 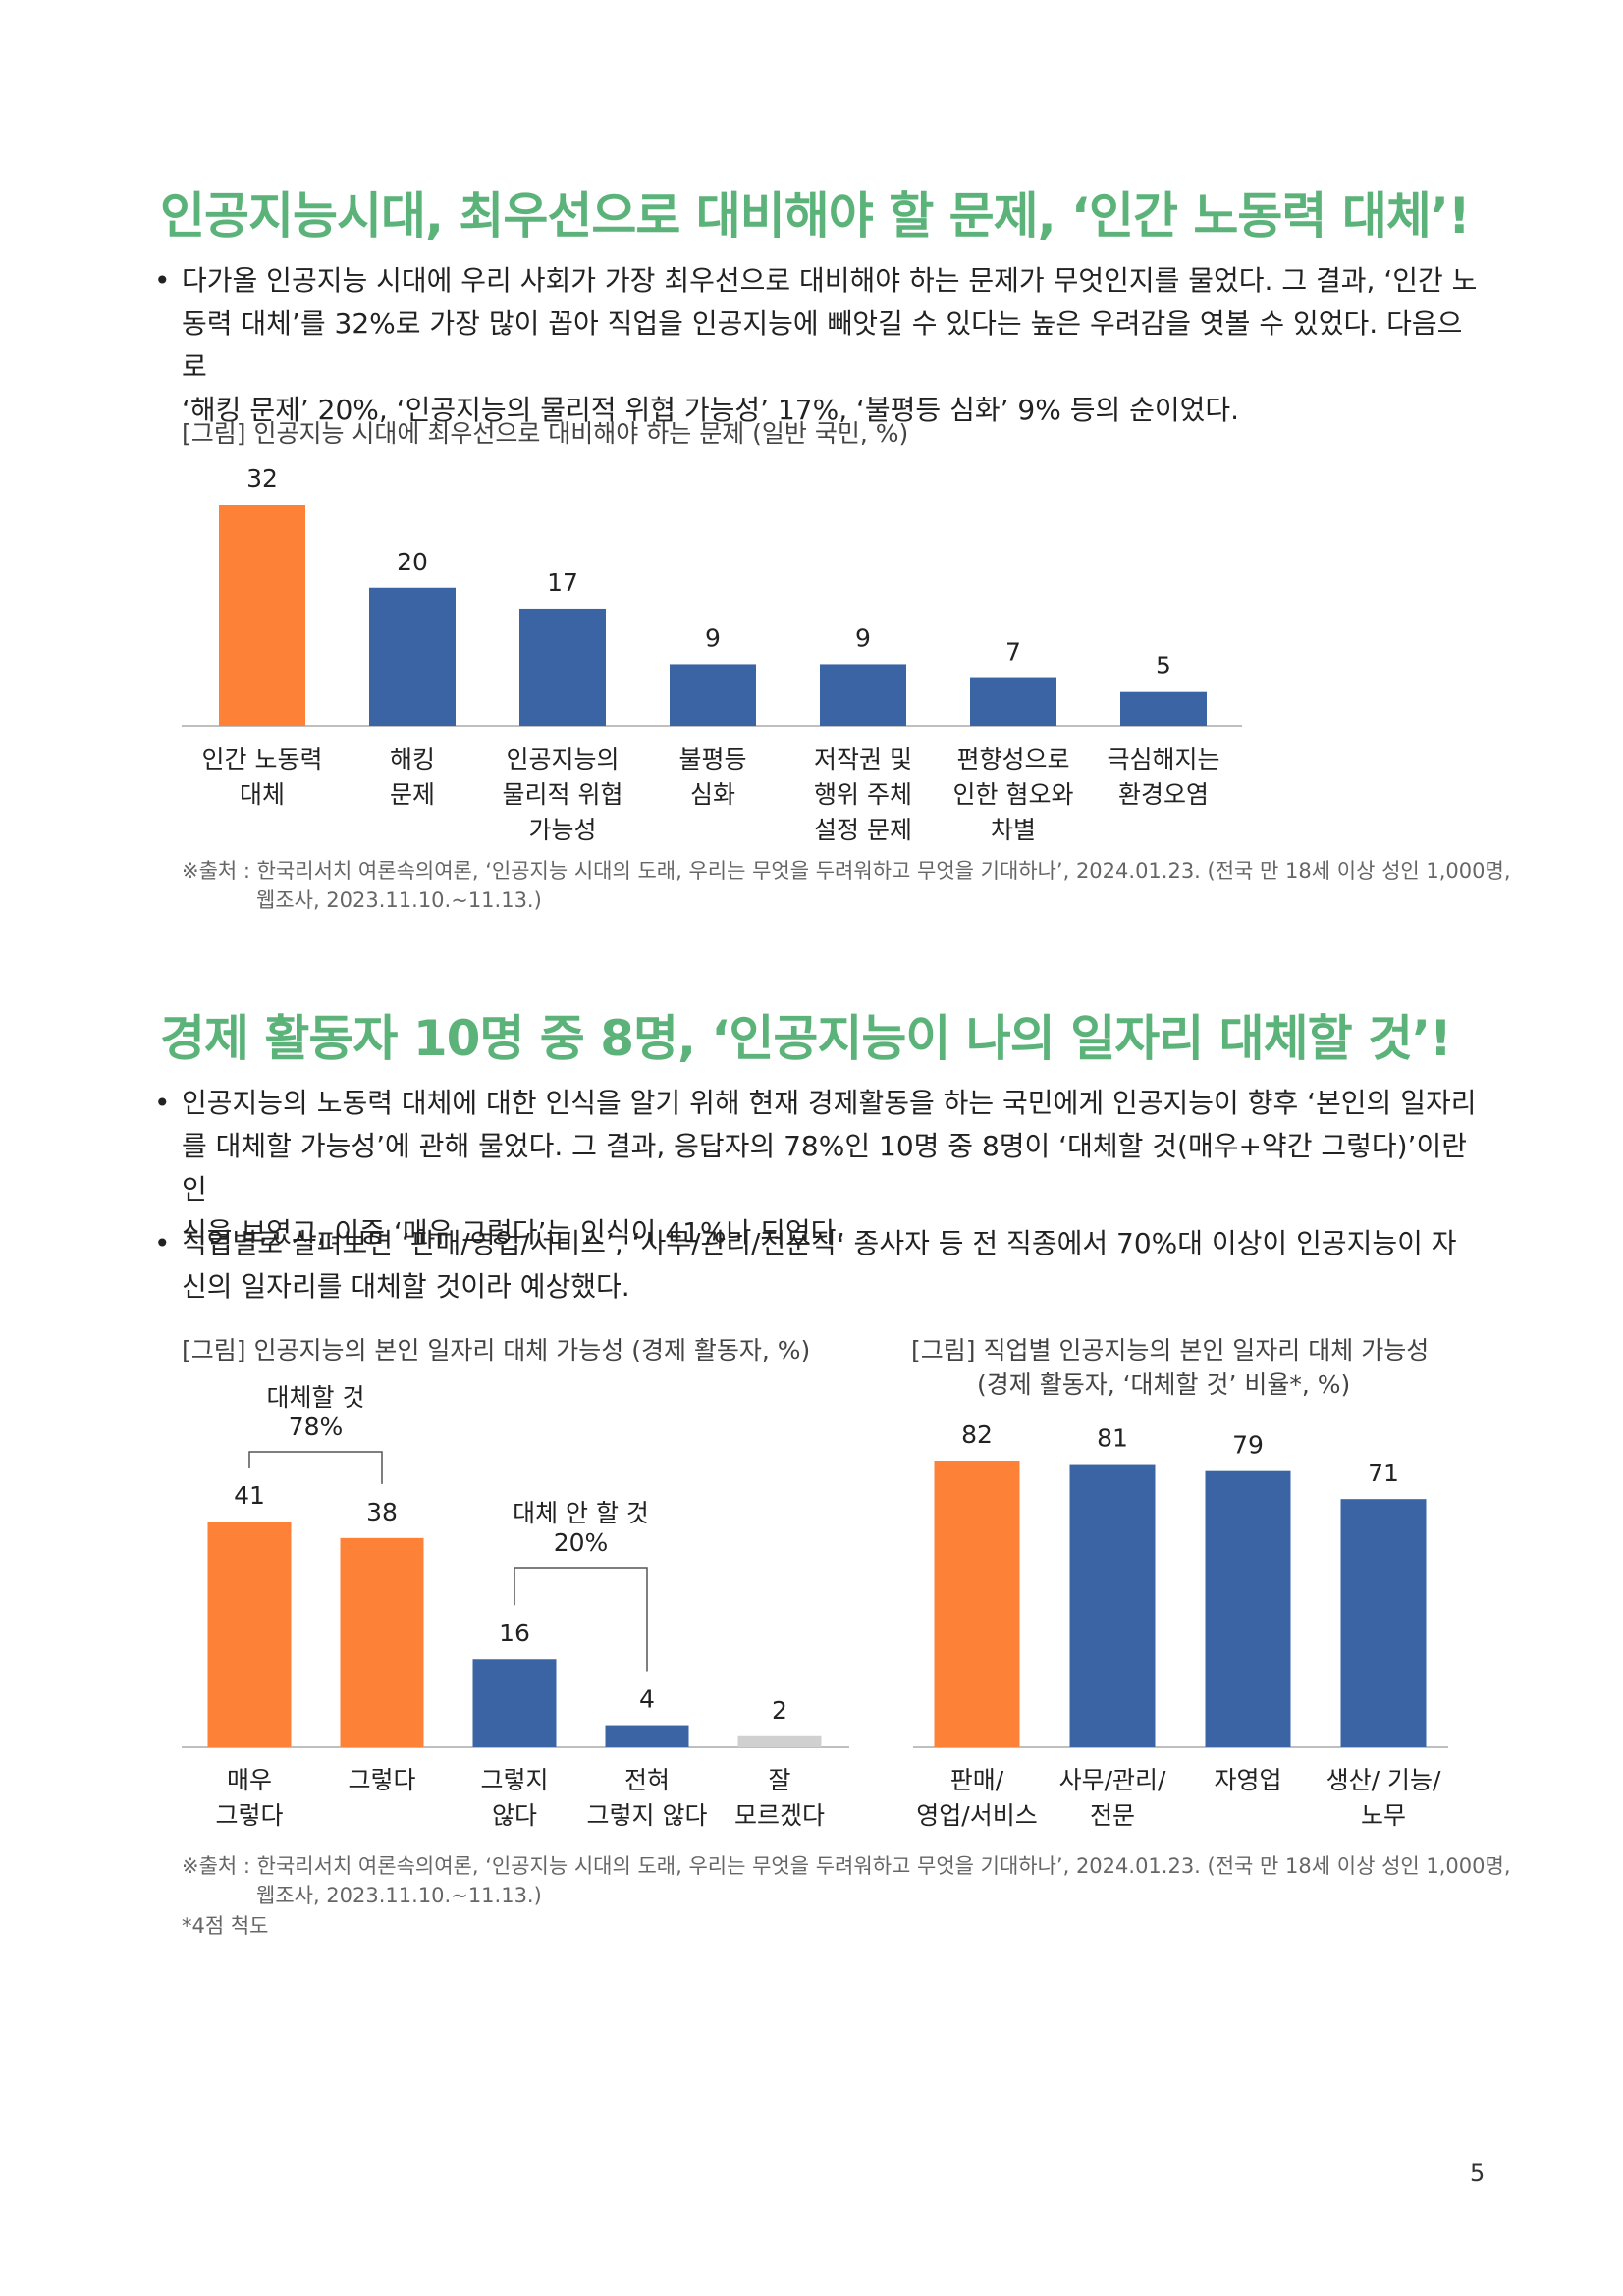 What do you see at coordinates (515, 1816) in the screenshot?
I see `category-label: 않다` at bounding box center [515, 1816].